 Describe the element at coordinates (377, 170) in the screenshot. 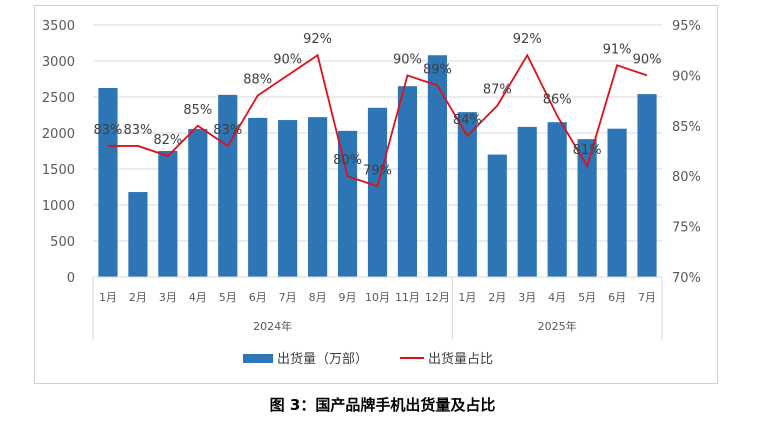

I see `data-label: 79%` at that location.